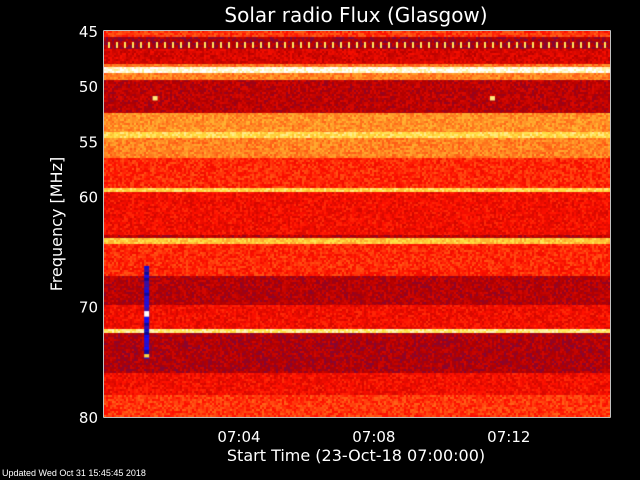  Describe the element at coordinates (88, 142) in the screenshot. I see `y-tick-label: 55` at that location.